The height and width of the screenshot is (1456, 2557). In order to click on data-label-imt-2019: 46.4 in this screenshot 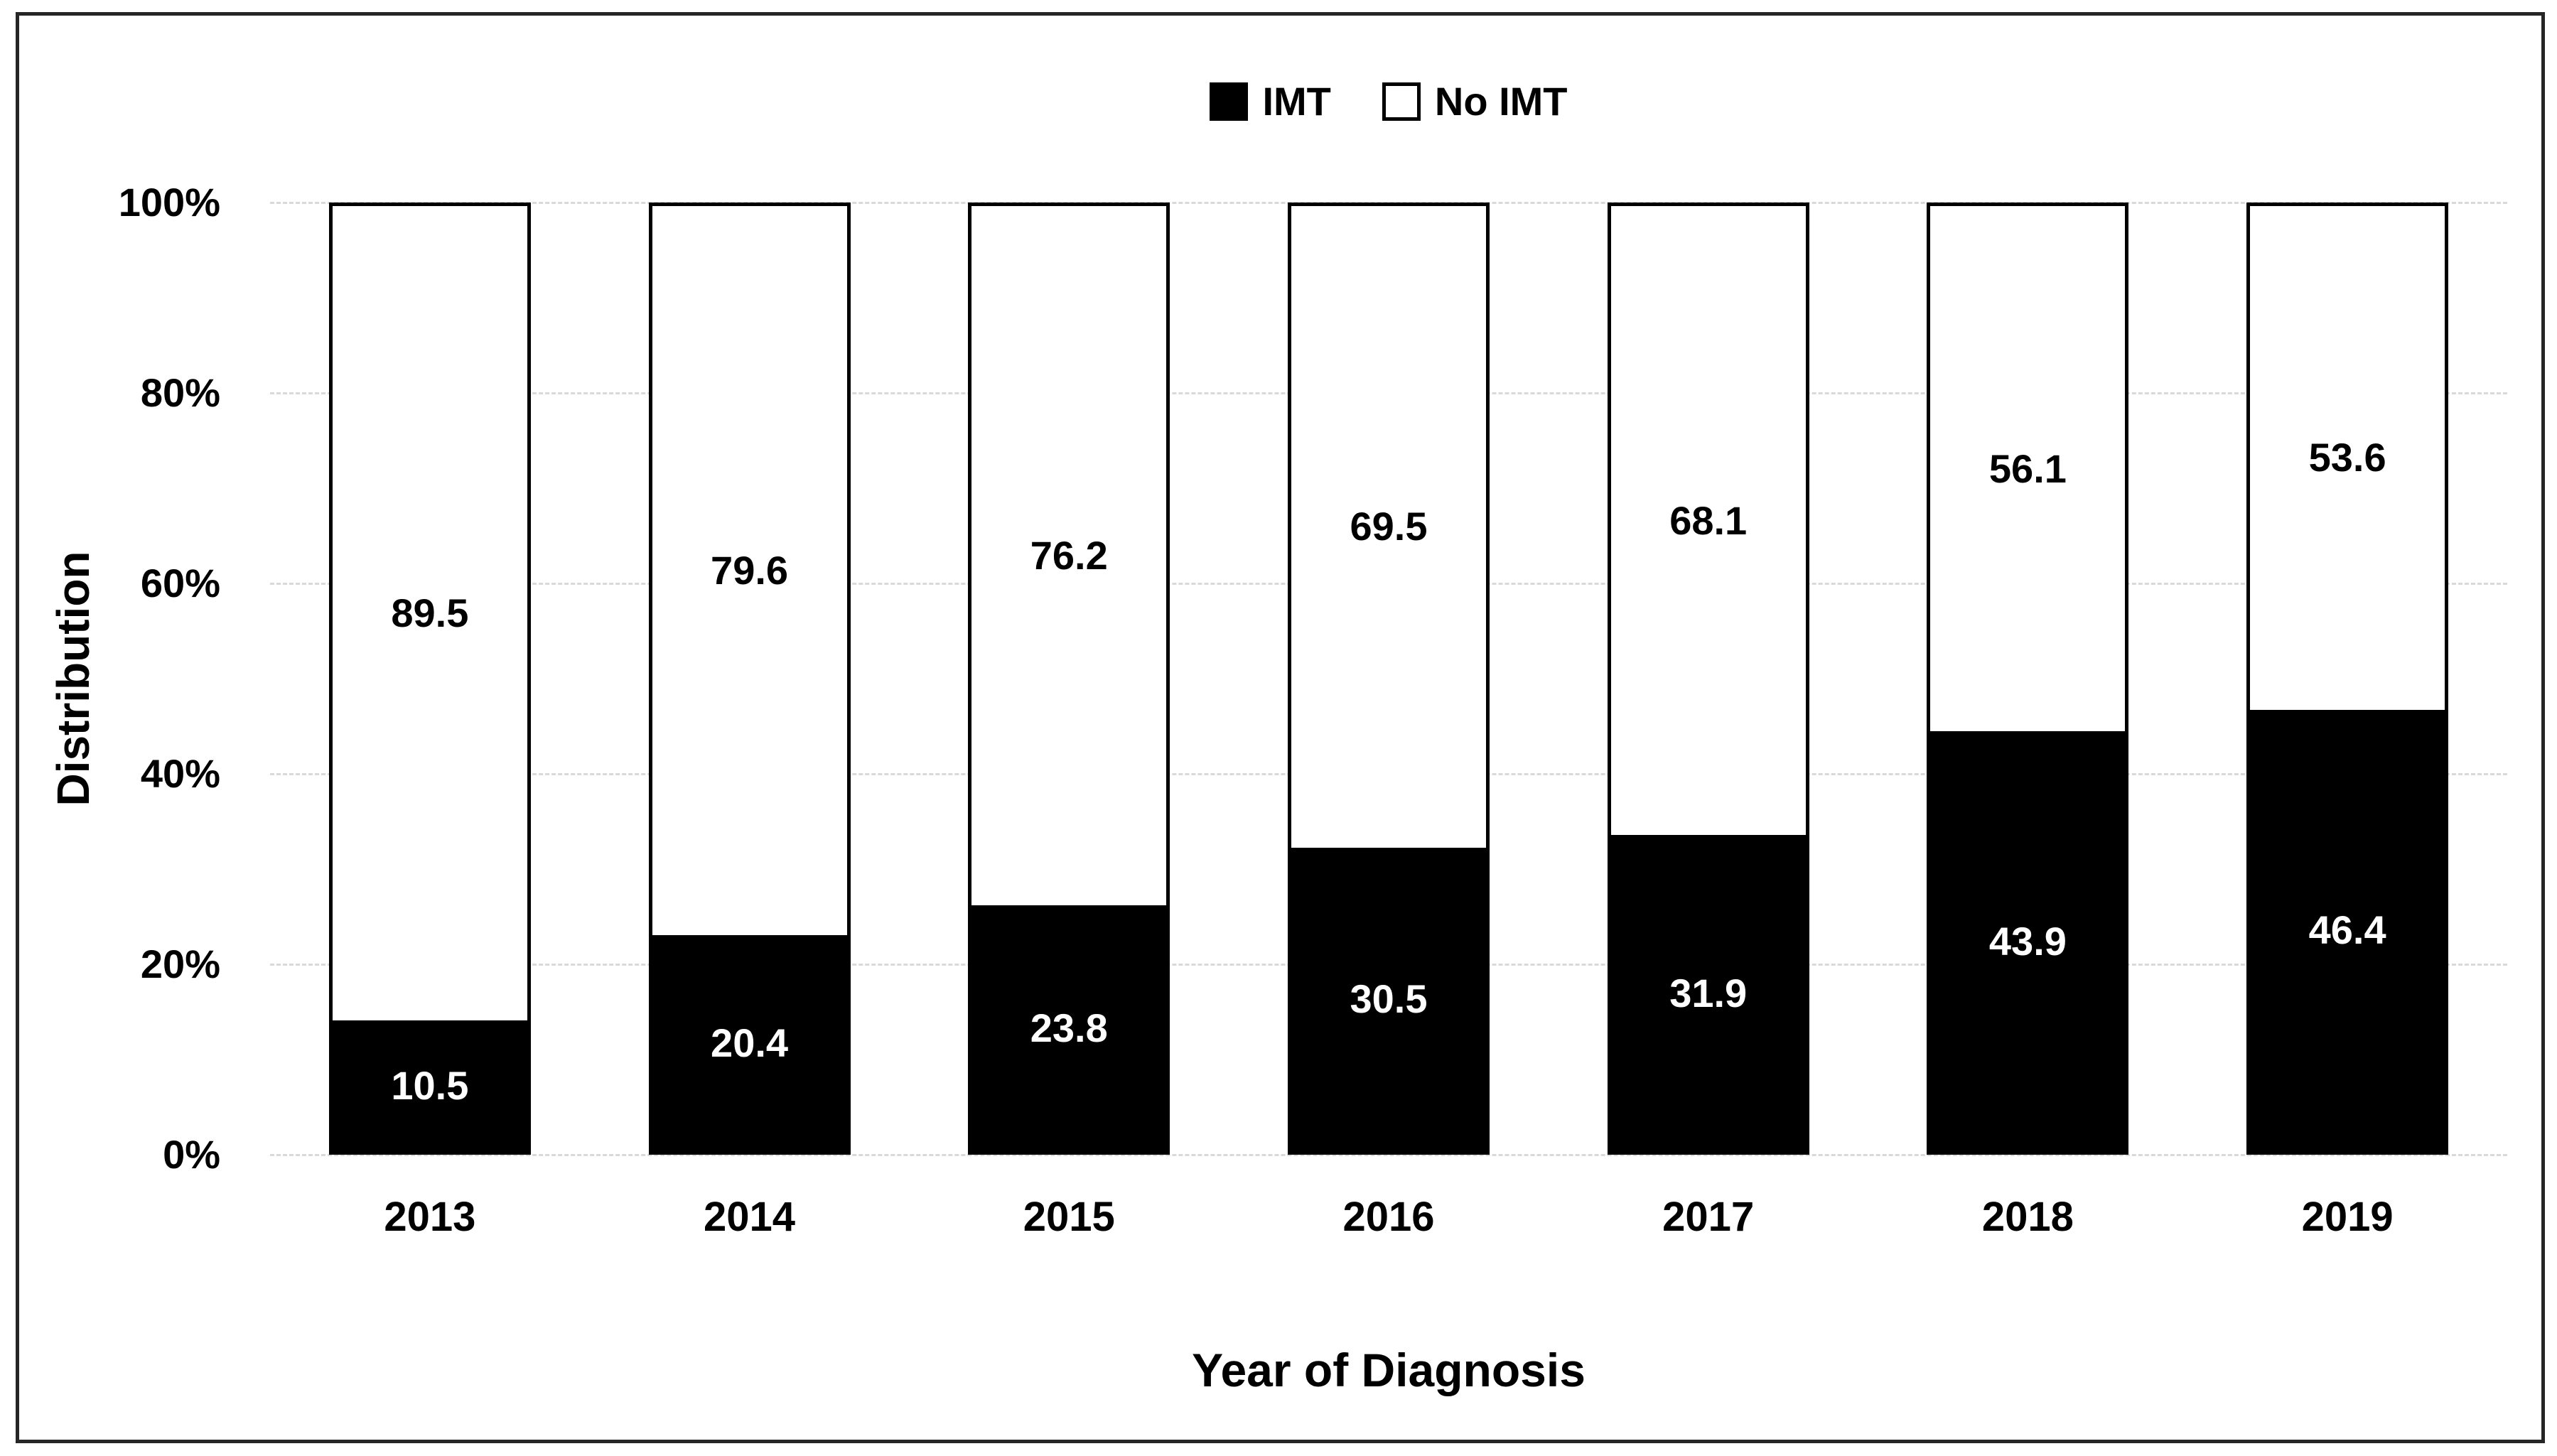, I will do `click(2347, 930)`.